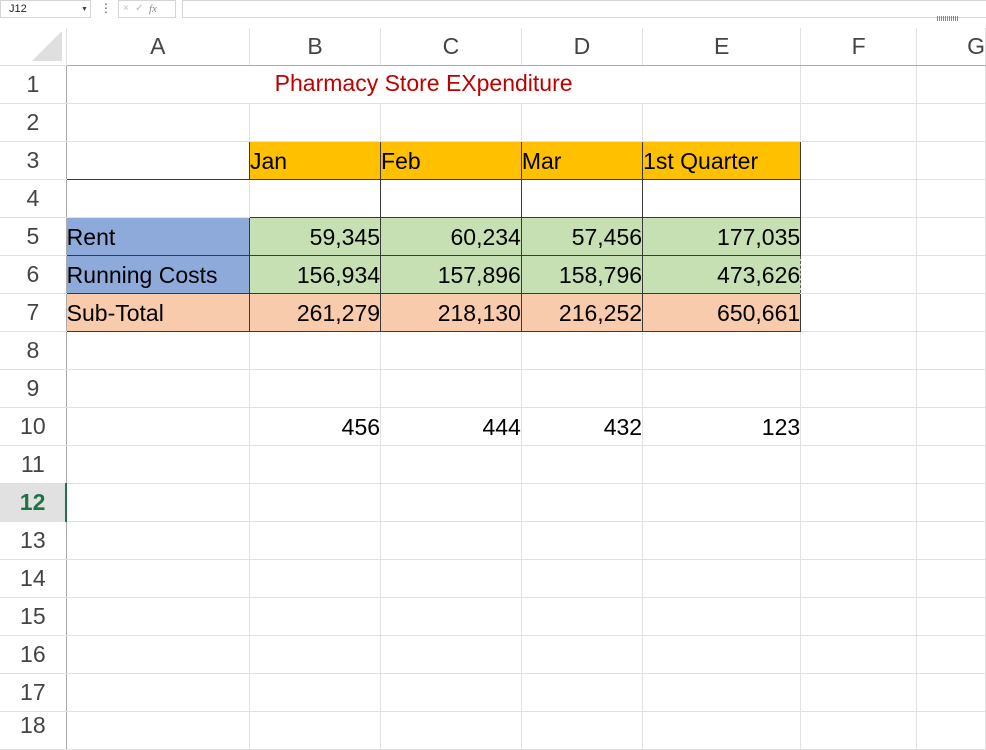 This screenshot has height=750, width=986. What do you see at coordinates (33, 198) in the screenshot?
I see `row-header-4: 4` at bounding box center [33, 198].